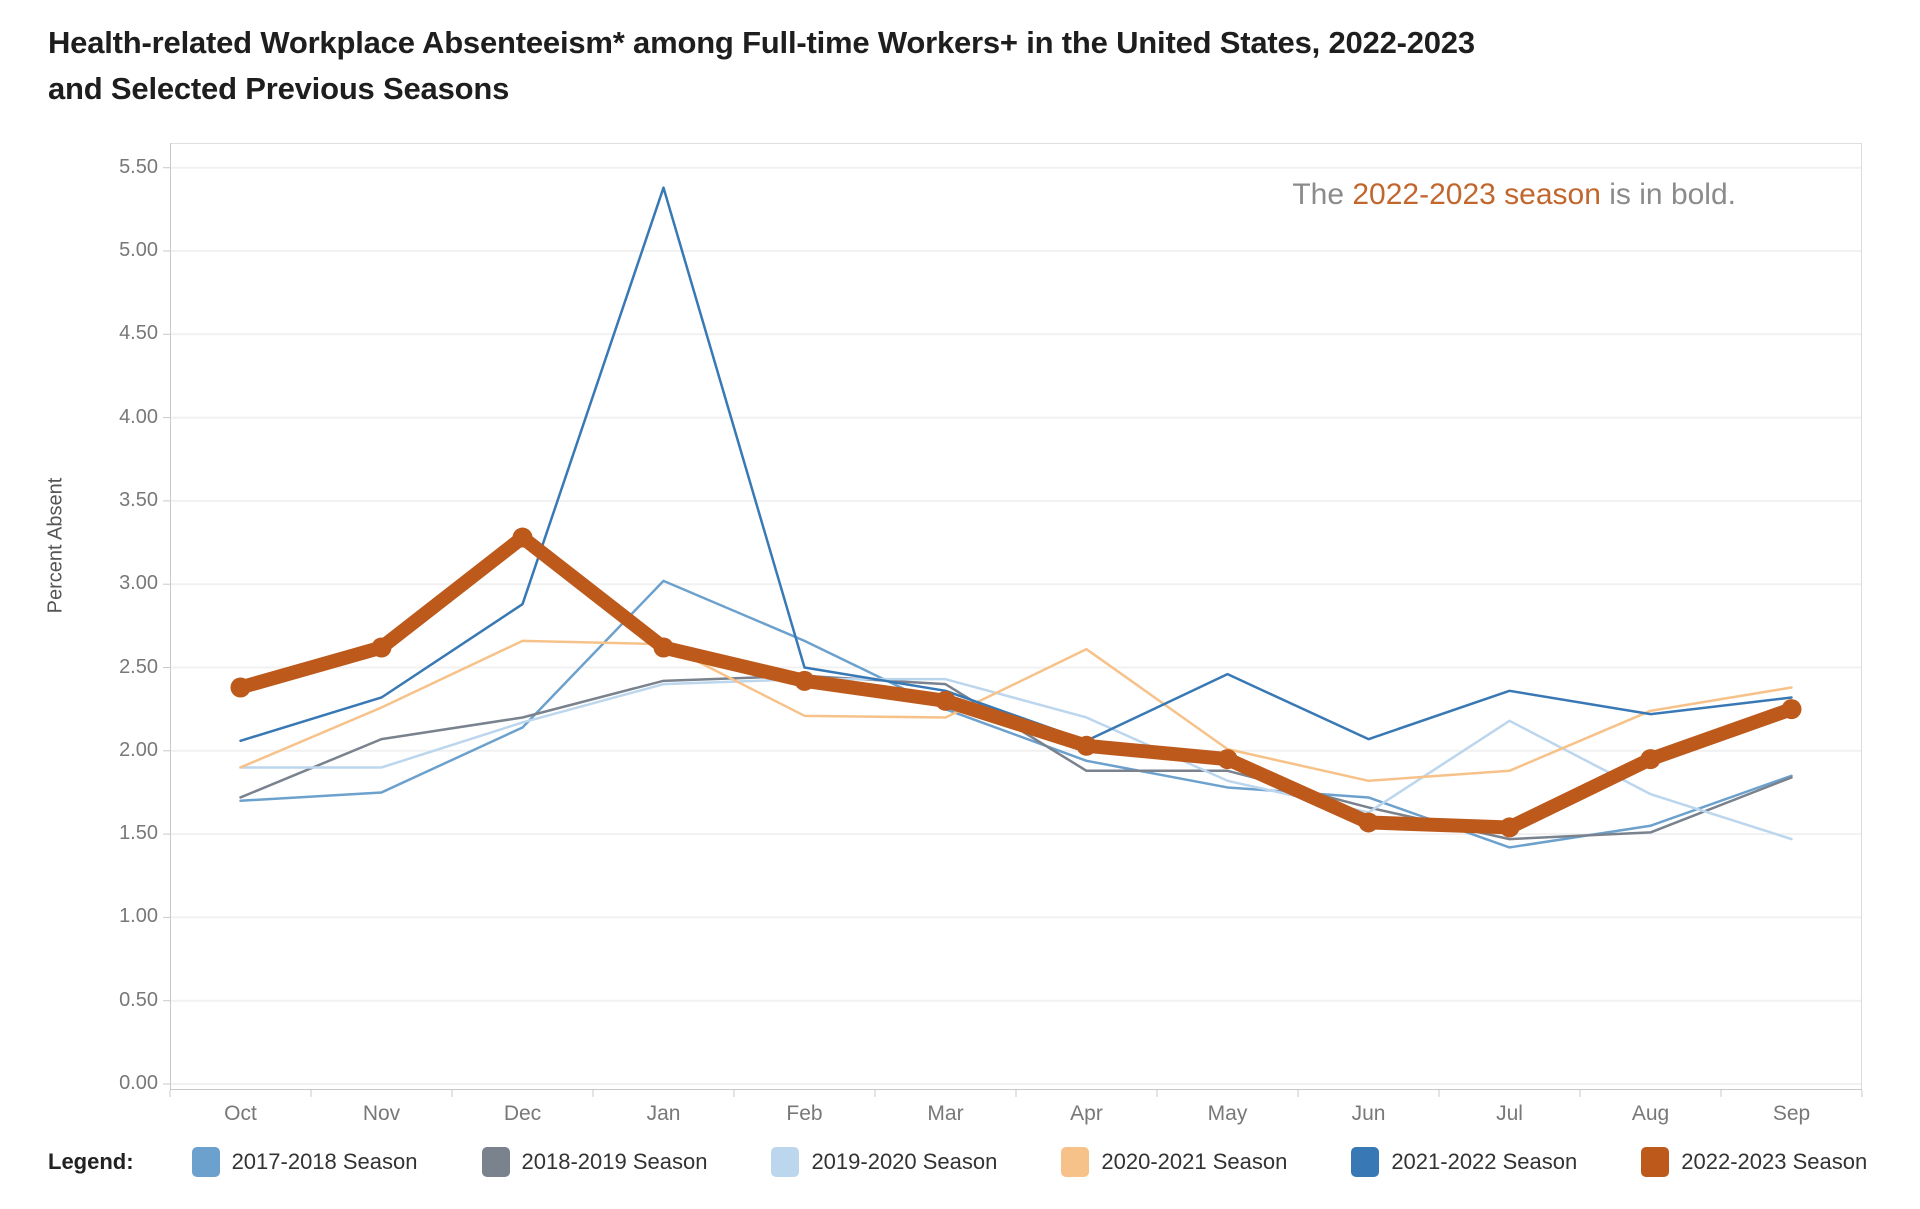 The width and height of the screenshot is (1920, 1209). I want to click on legend-item-label: 2021-2022 Season, so click(1484, 1161).